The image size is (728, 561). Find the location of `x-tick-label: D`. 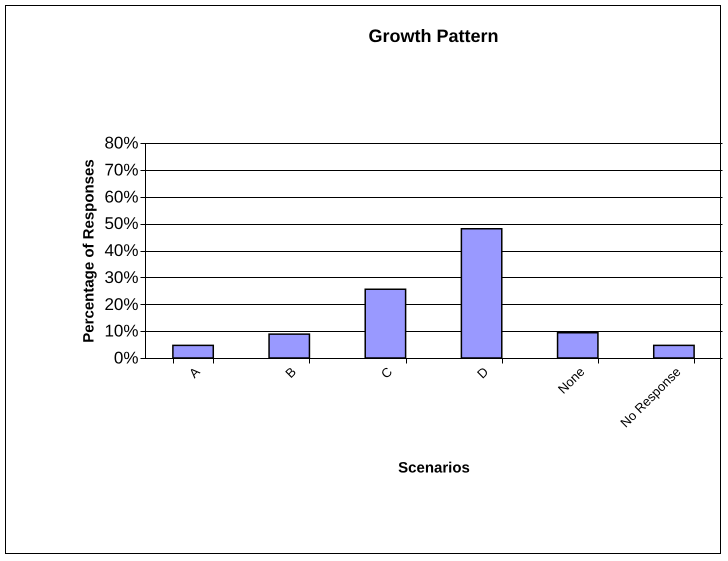

x-tick-label: D is located at coordinates (483, 373).